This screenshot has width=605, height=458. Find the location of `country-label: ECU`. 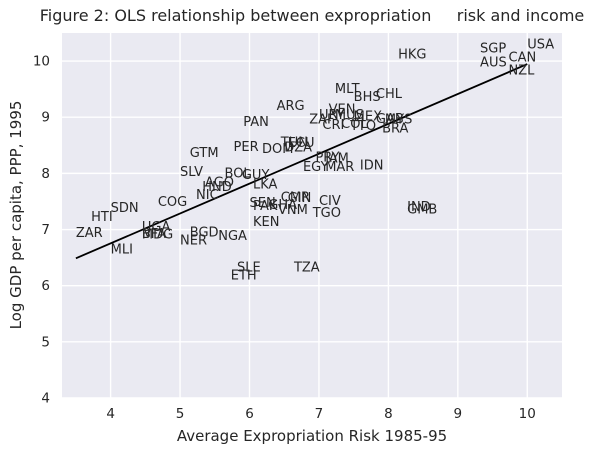

country-label: ECU is located at coordinates (301, 143).